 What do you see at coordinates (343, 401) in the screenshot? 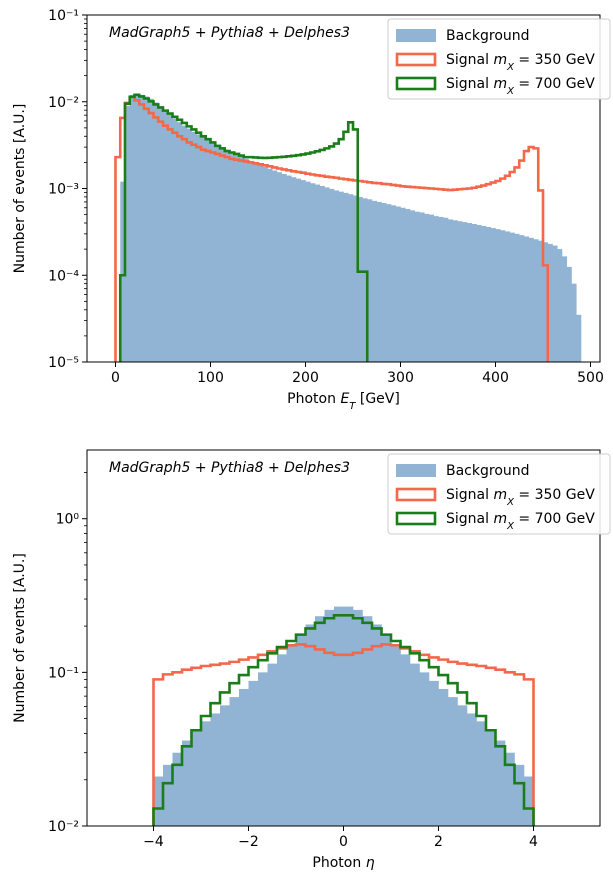
I see `x-axis-label: Photon ET [GeV]` at bounding box center [343, 401].